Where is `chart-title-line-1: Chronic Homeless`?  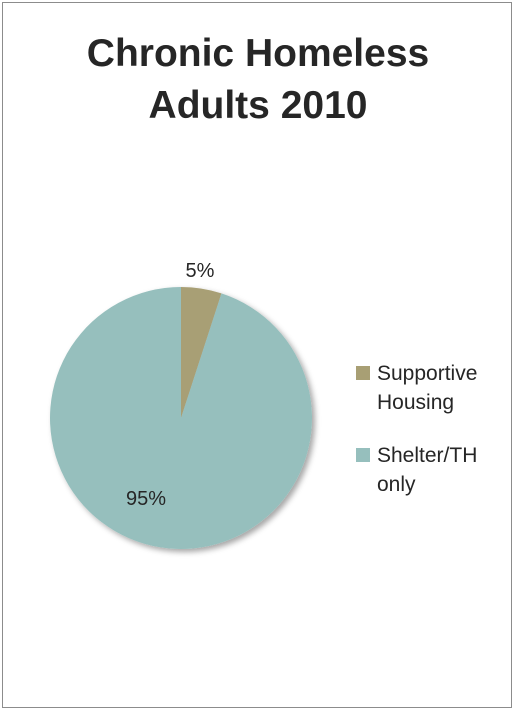 chart-title-line-1: Chronic Homeless is located at coordinates (258, 53).